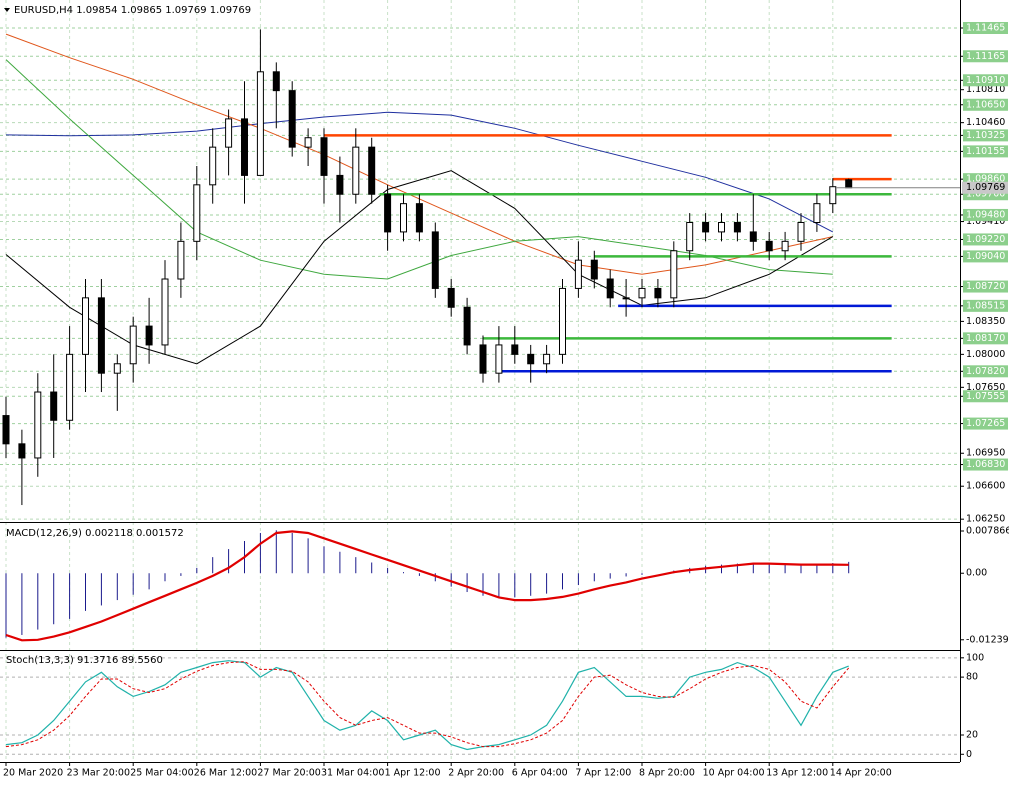  Describe the element at coordinates (797, 773) in the screenshot. I see `x-tick-label: 13 Apr 12:00` at that location.